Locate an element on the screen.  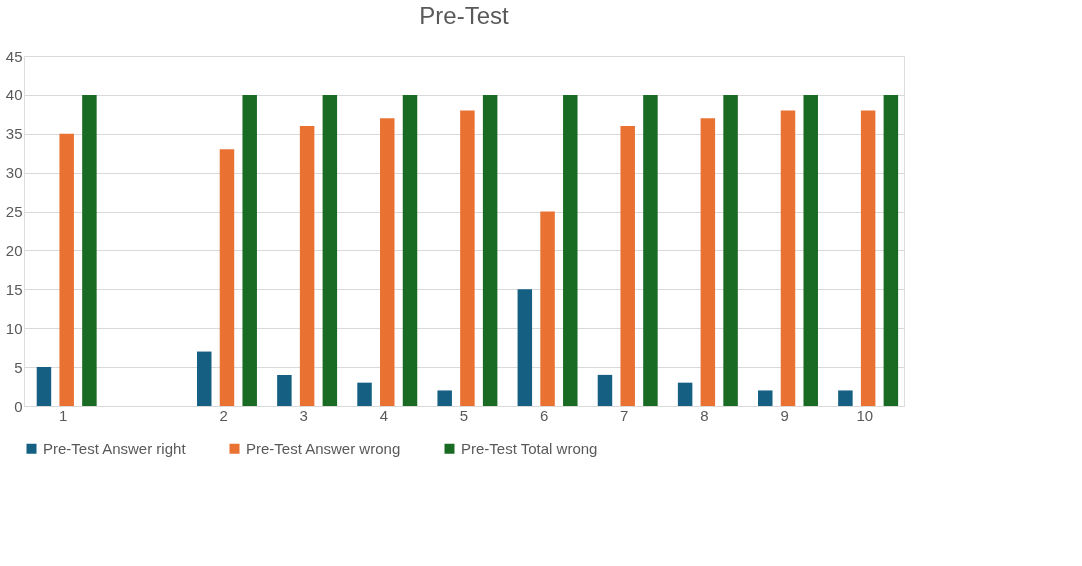
y-tick-label: 20 is located at coordinates (14, 250).